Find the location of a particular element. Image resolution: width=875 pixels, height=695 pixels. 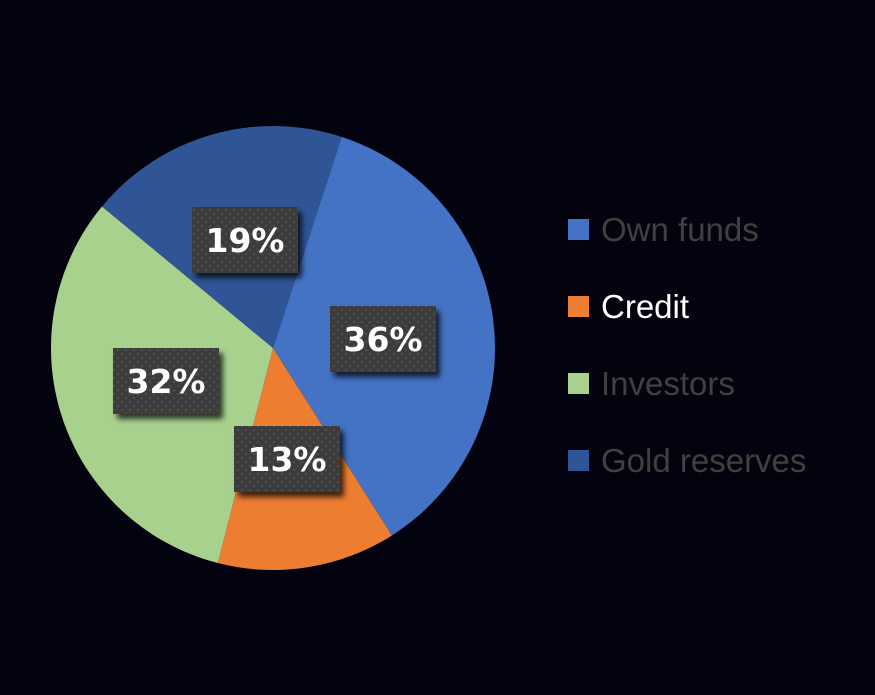

data-label-text: 19% is located at coordinates (245, 240).